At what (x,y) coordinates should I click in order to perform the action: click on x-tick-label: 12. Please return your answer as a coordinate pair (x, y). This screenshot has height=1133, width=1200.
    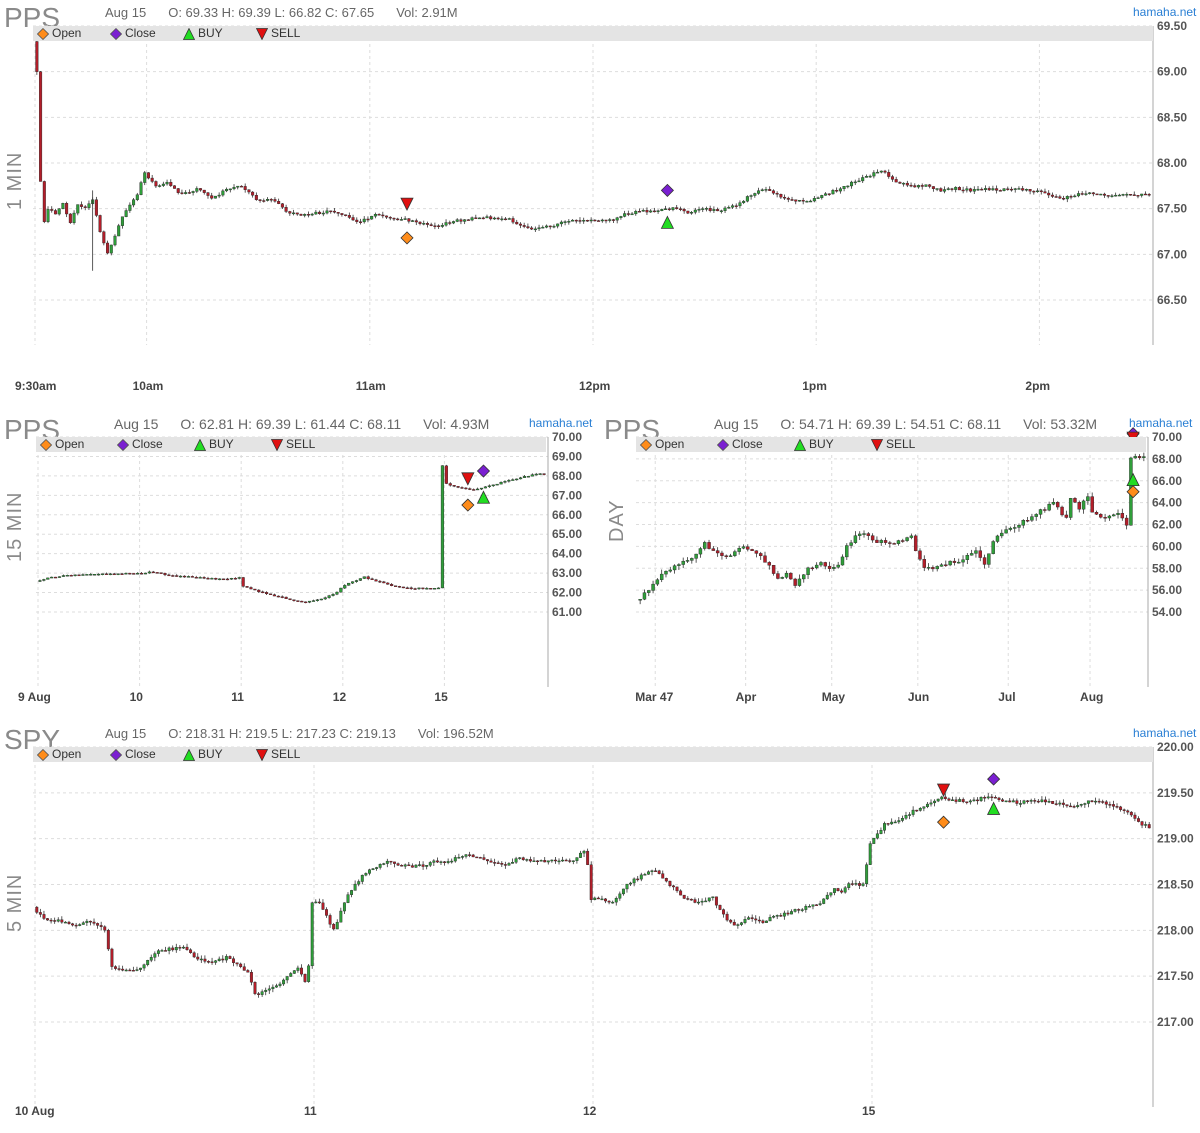
    Looking at the image, I should click on (340, 697).